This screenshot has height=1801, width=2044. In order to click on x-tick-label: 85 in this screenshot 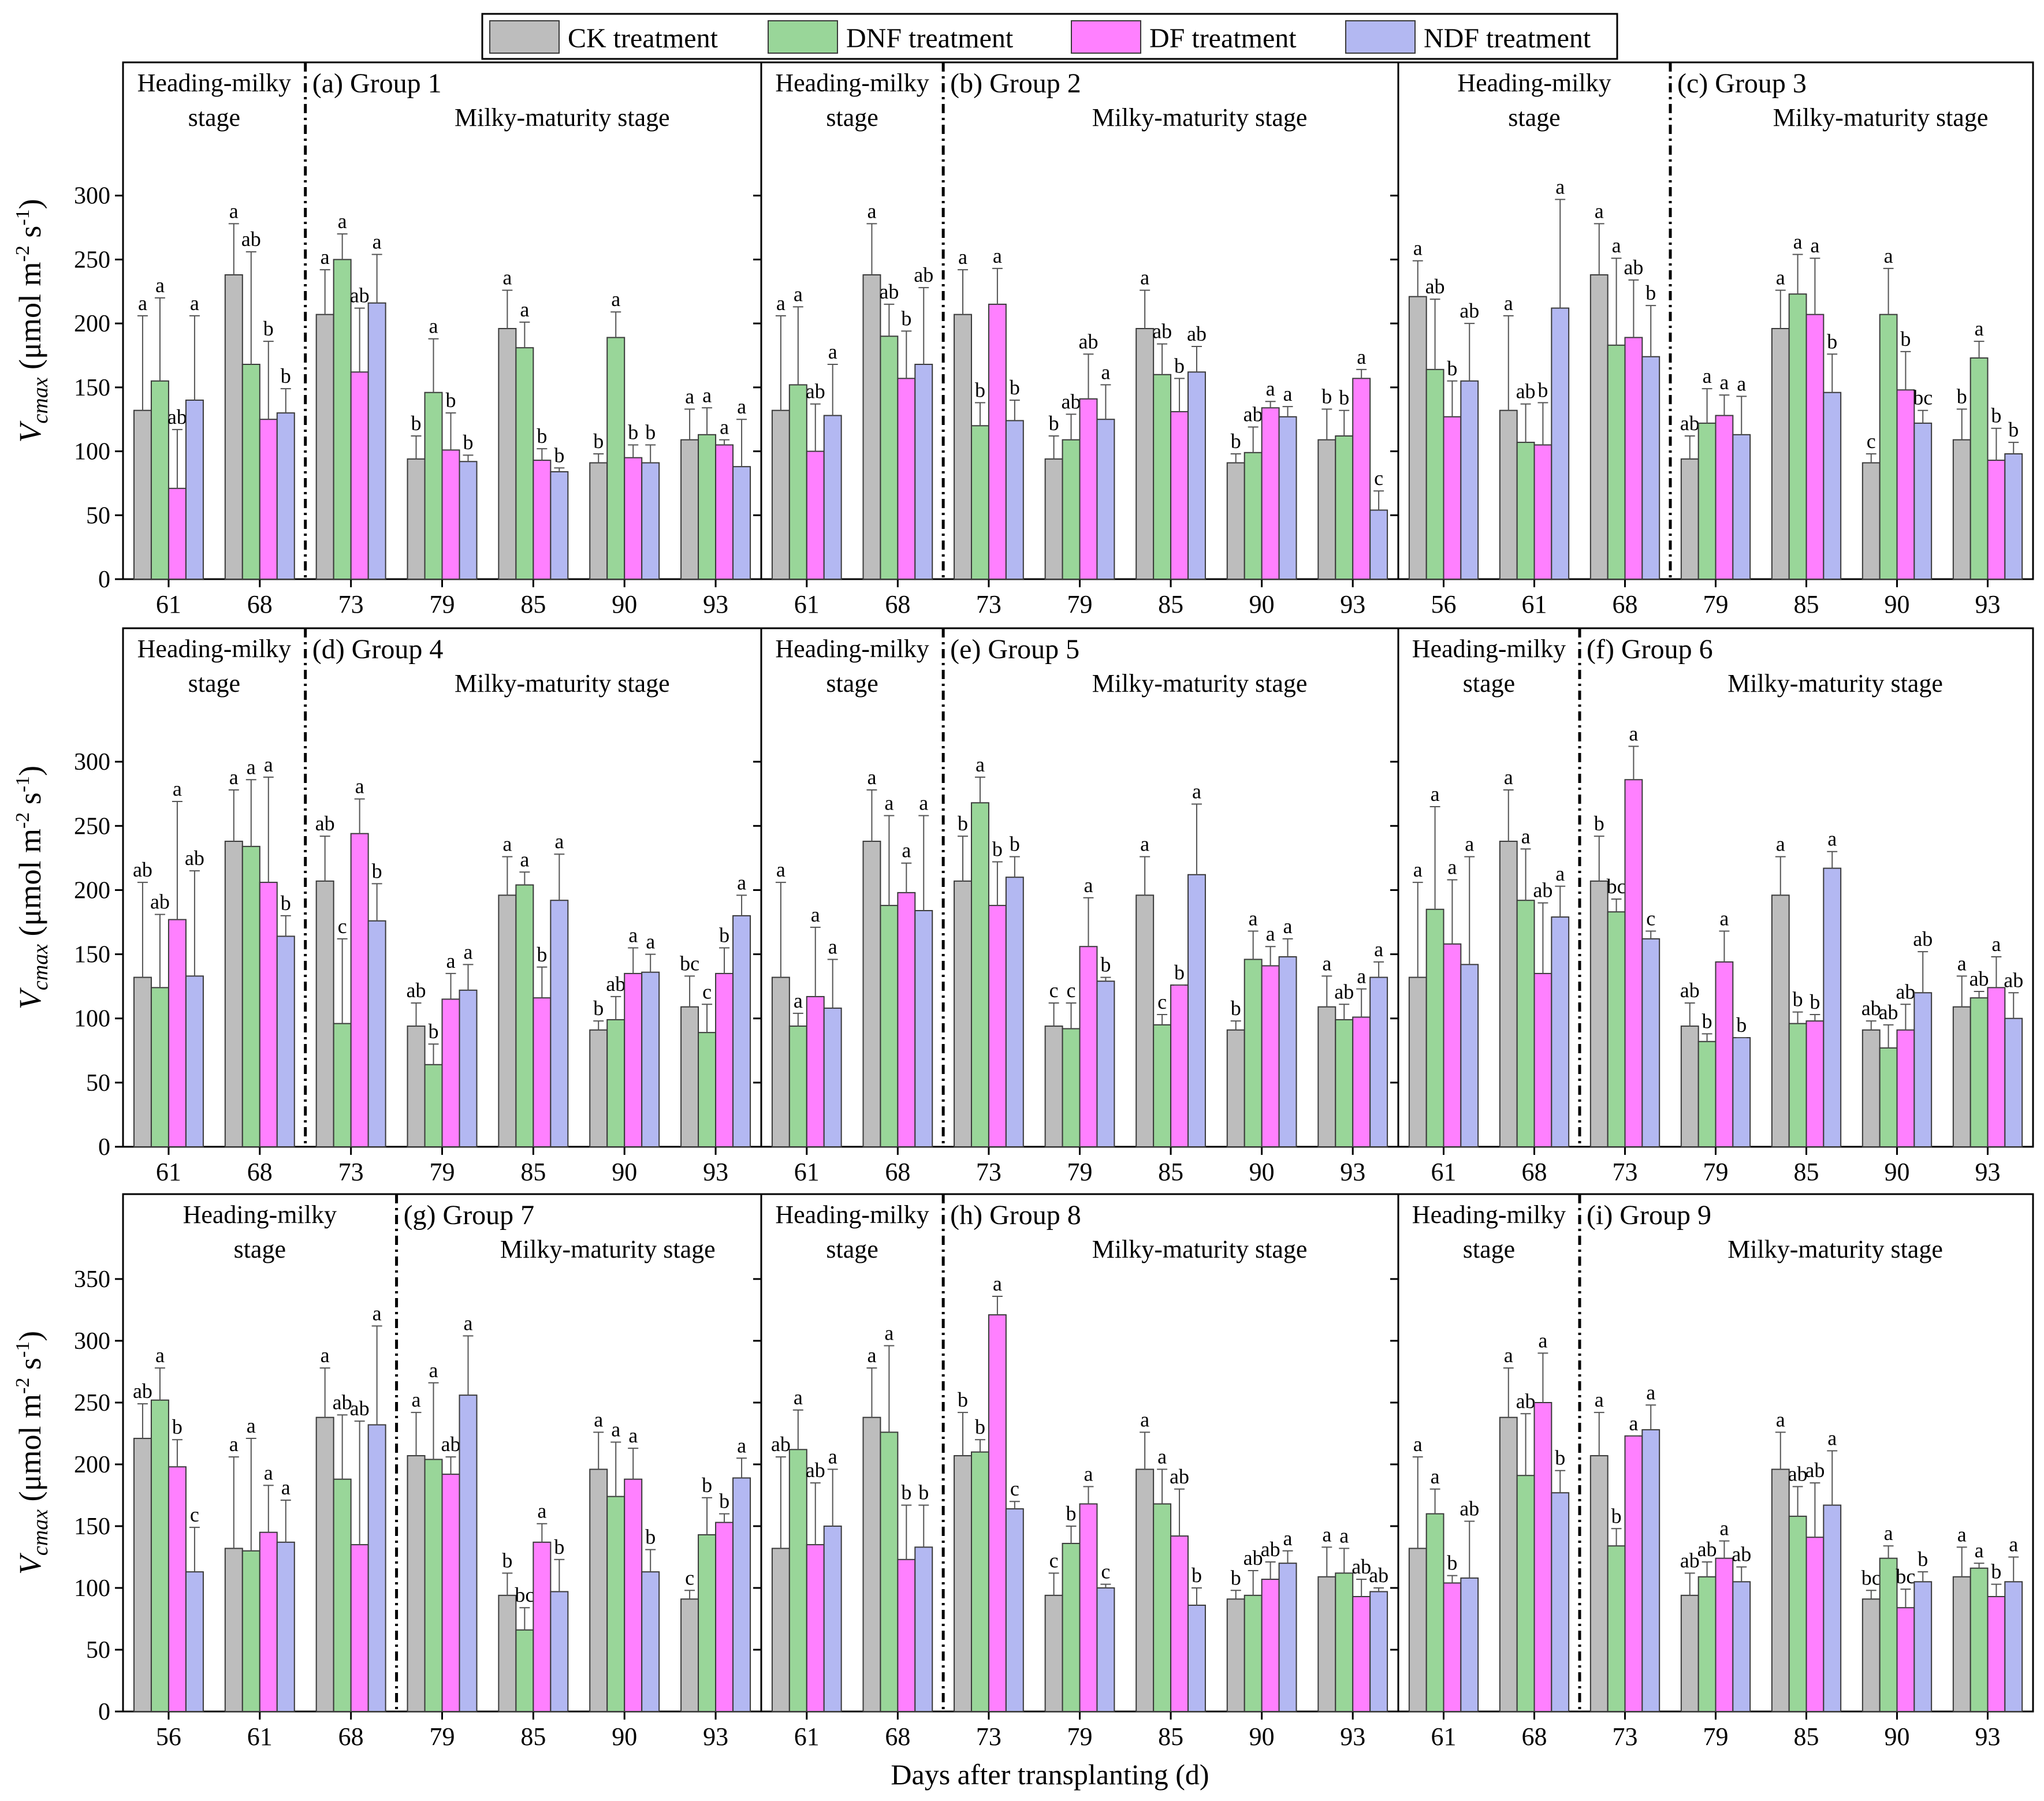, I will do `click(533, 604)`.